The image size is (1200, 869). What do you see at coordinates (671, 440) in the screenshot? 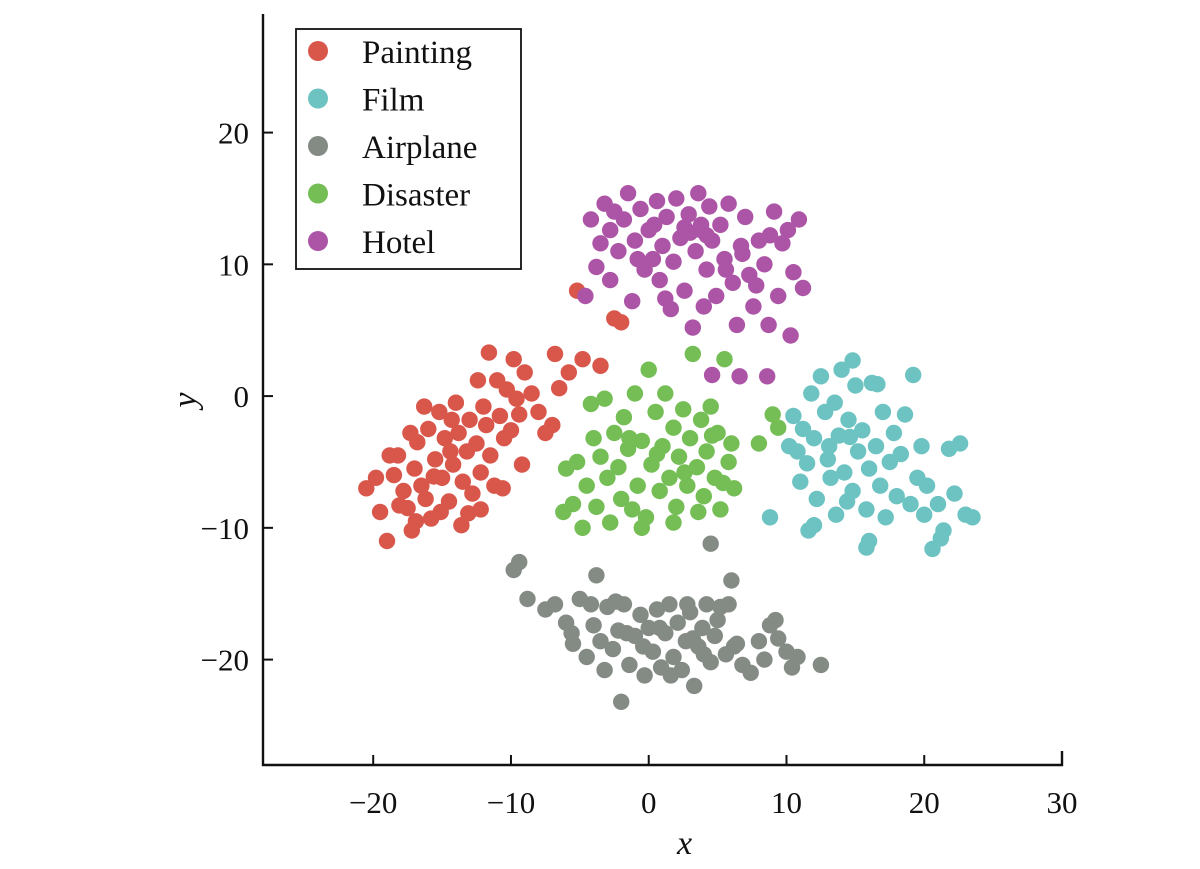
I see `series-disaster` at bounding box center [671, 440].